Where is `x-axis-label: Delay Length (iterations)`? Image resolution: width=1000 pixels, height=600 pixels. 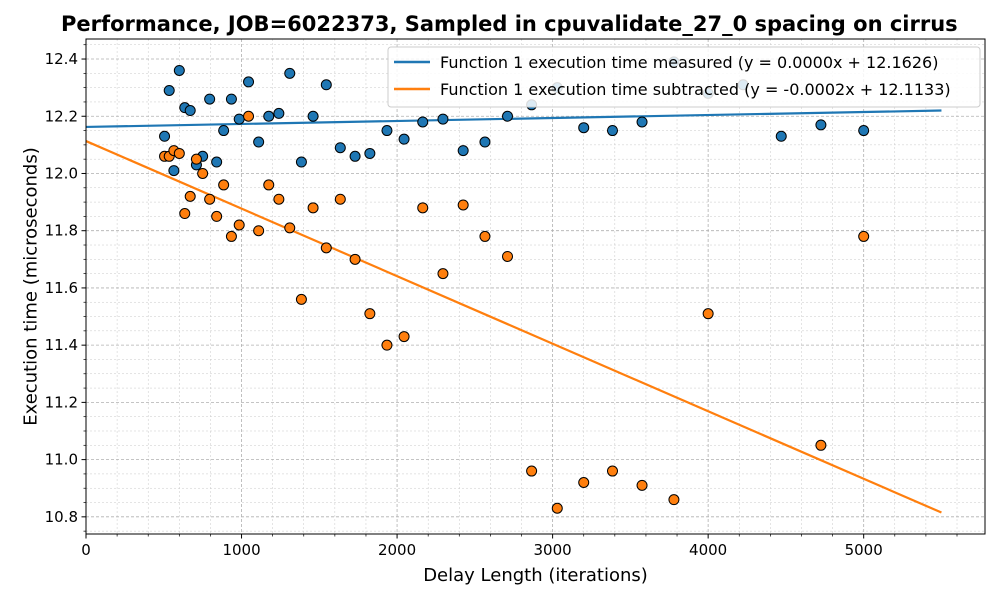 x-axis-label: Delay Length (iterations) is located at coordinates (535, 575).